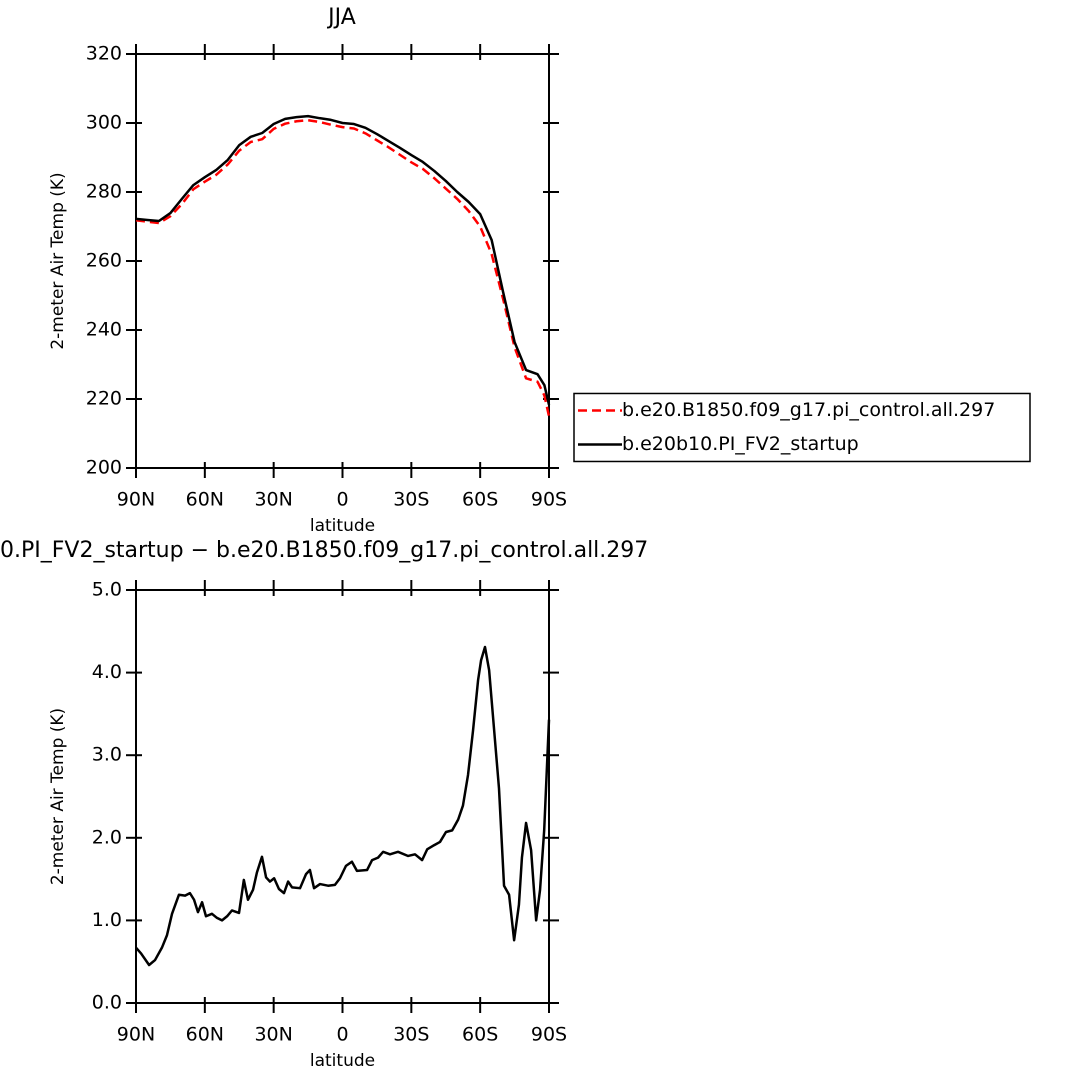 The height and width of the screenshot is (1079, 1077). What do you see at coordinates (107, 920) in the screenshot?
I see `y-tick-label: 1.0` at bounding box center [107, 920].